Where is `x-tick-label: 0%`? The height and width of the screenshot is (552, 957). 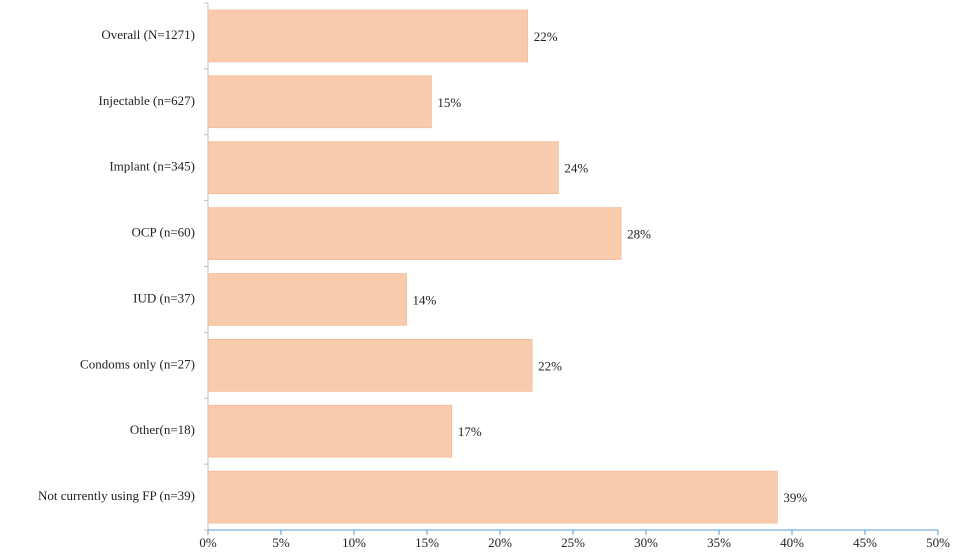 x-tick-label: 0% is located at coordinates (208, 542).